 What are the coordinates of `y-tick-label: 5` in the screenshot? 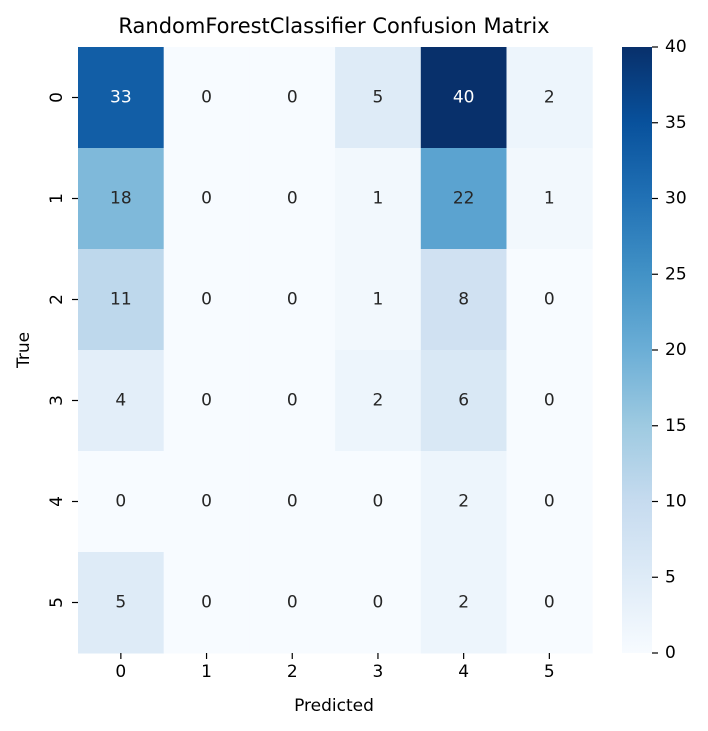 It's located at (57, 602).